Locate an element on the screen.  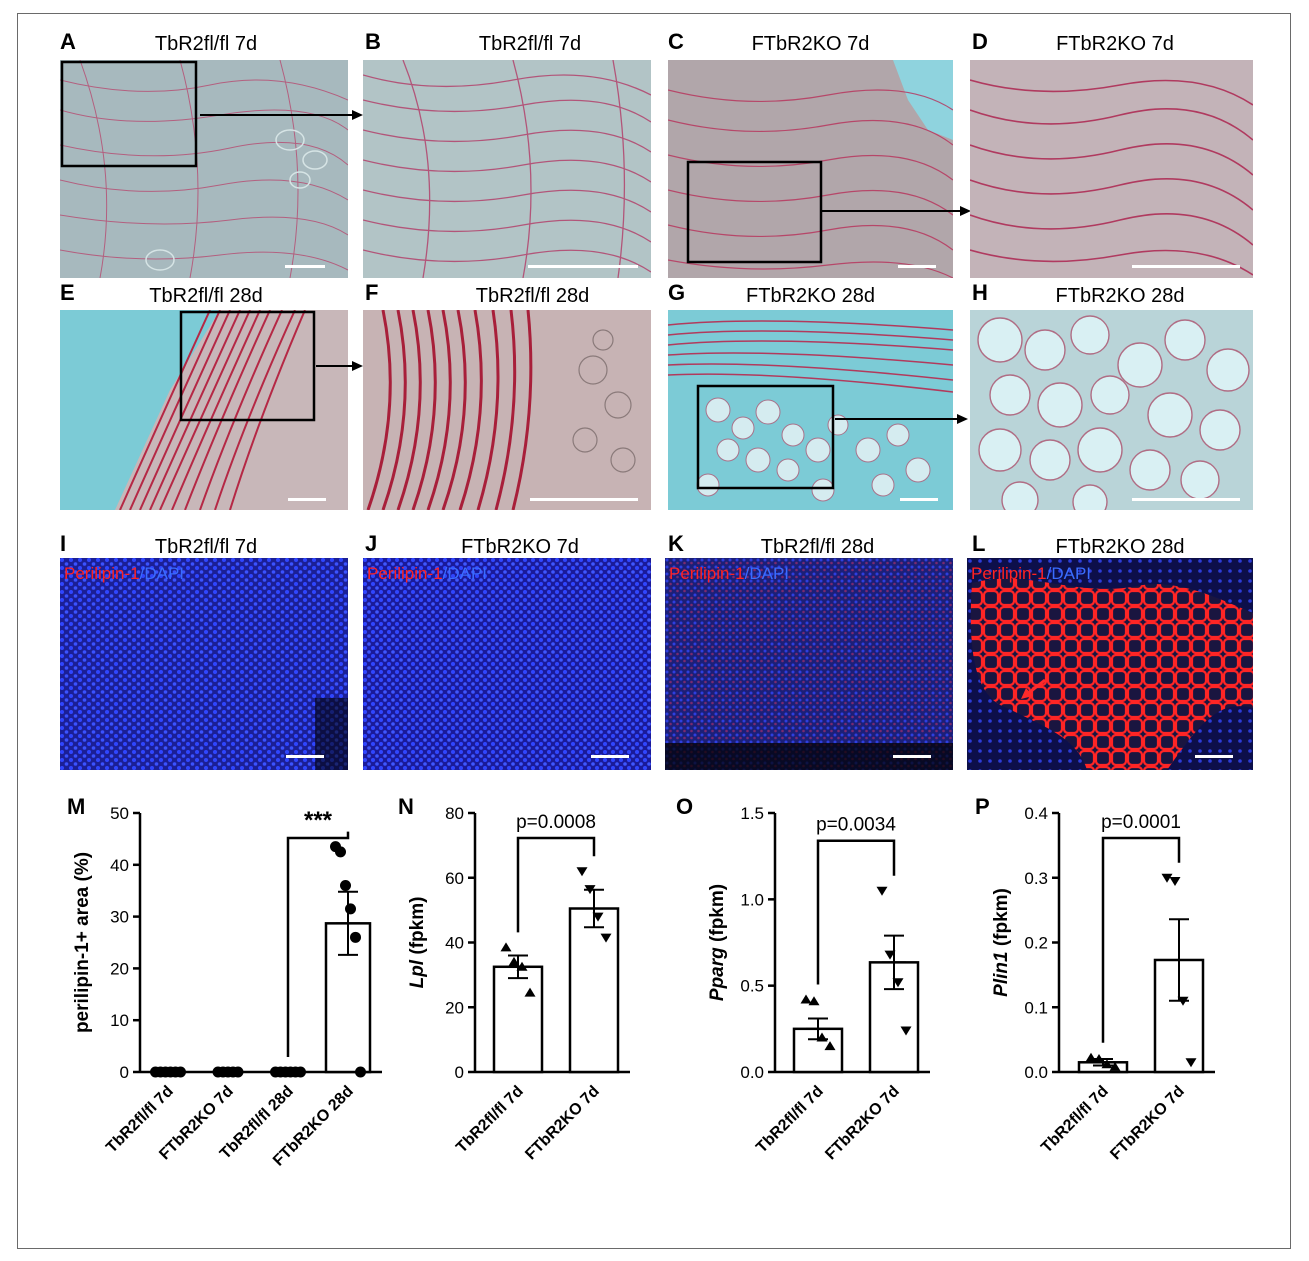
y-tick-label: 50 is located at coordinates (119, 813).